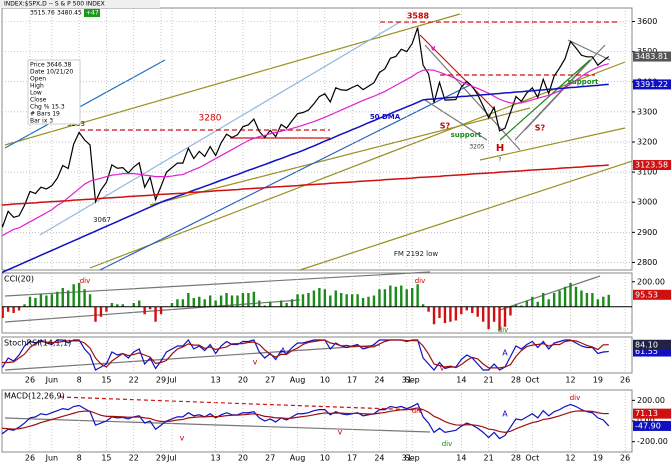  What do you see at coordinates (171, 458) in the screenshot?
I see `x-tick-label: Jul` at bounding box center [171, 458].